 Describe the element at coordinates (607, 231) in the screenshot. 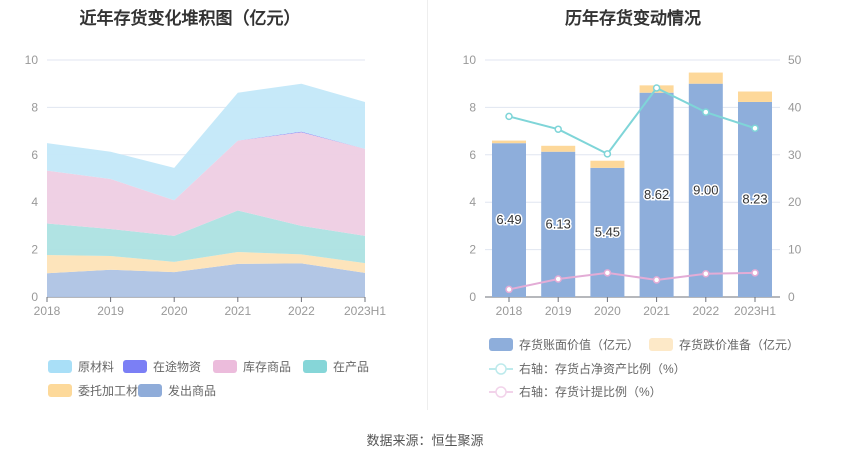

I see `bar-value-label: 5.45` at that location.